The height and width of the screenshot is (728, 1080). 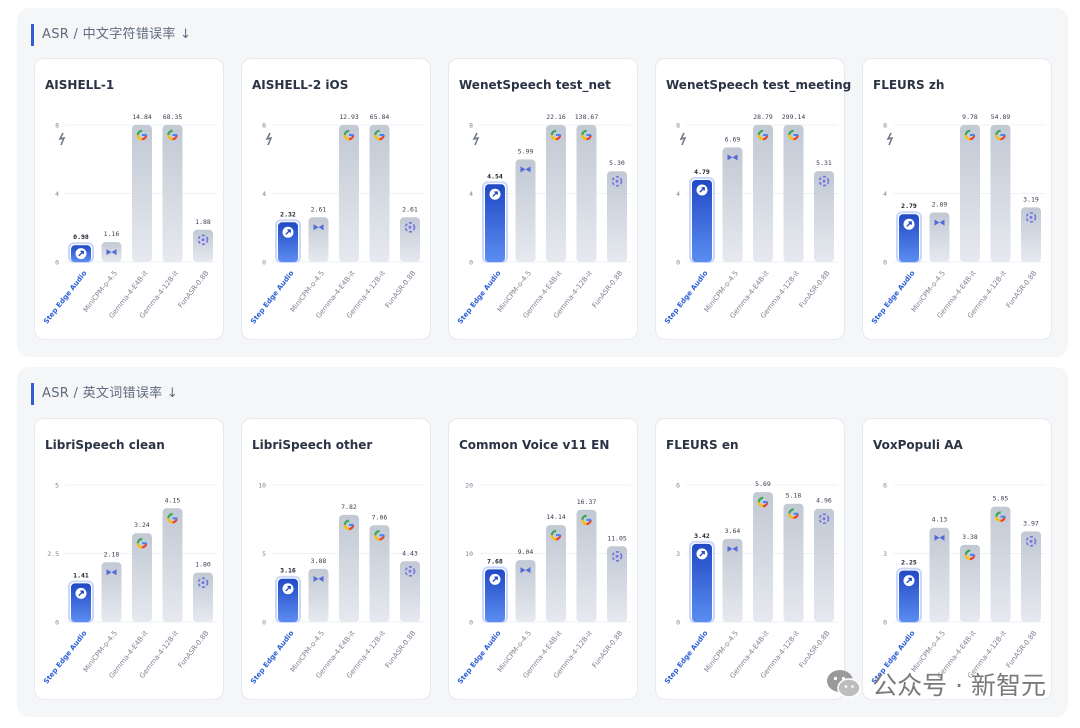 What do you see at coordinates (617, 163) in the screenshot?
I see `data-label: 5.30` at bounding box center [617, 163].